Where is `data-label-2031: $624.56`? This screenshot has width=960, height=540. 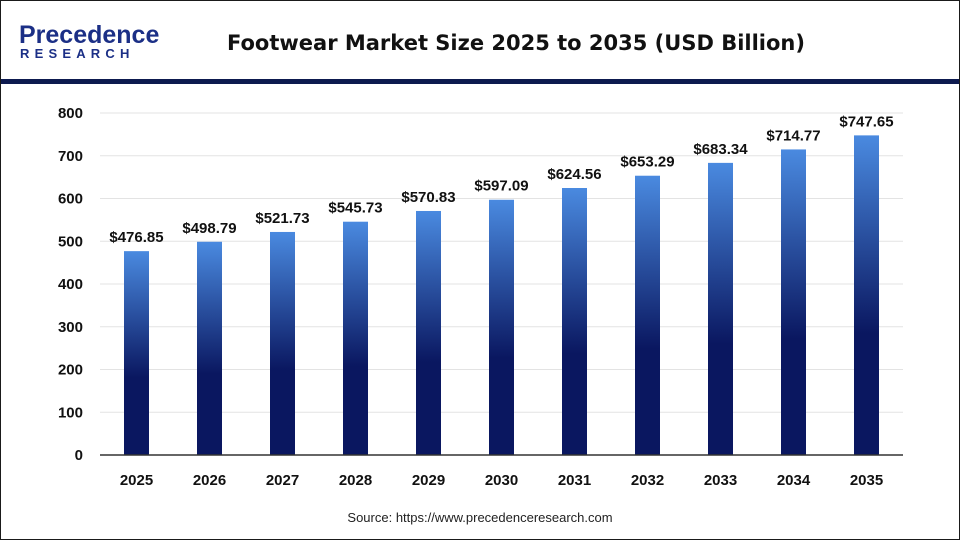 data-label-2031: $624.56 is located at coordinates (574, 174).